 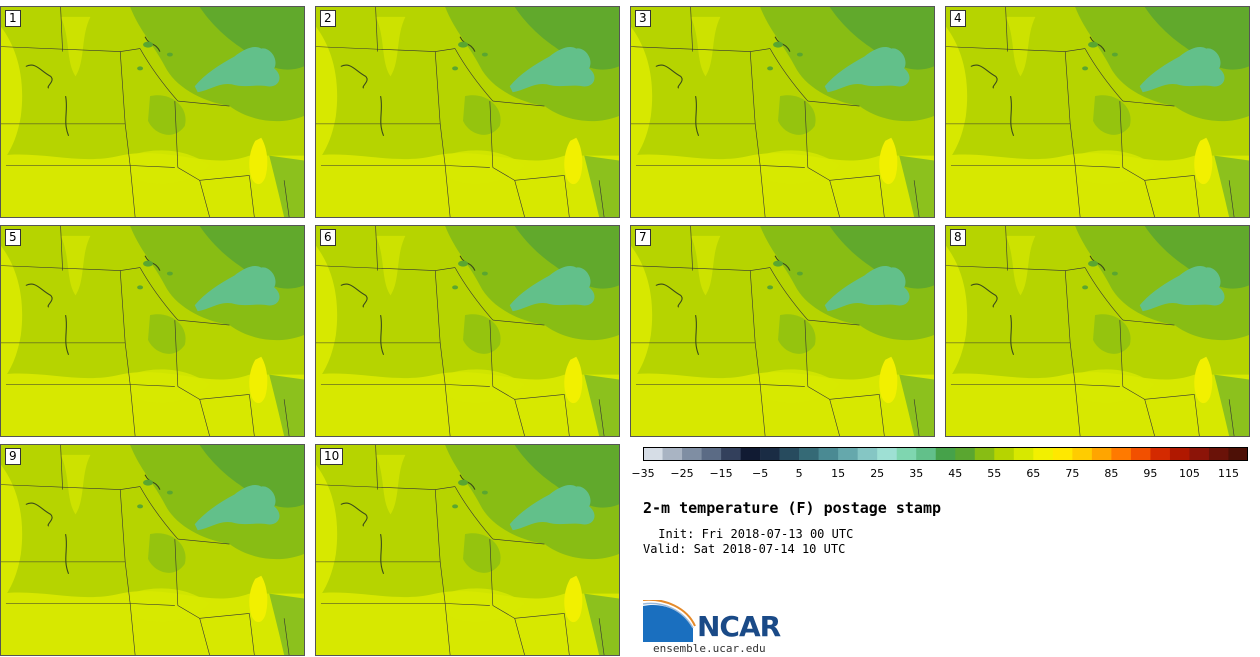 What do you see at coordinates (1033, 473) in the screenshot?
I see `colorbar-tick-label: 65` at bounding box center [1033, 473].